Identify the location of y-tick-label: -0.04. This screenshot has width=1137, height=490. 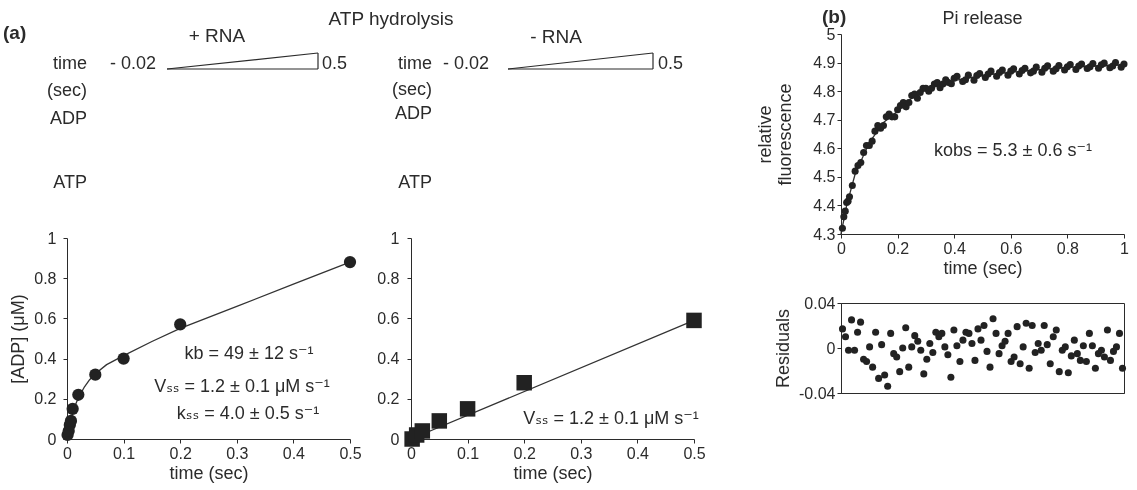
(817, 393).